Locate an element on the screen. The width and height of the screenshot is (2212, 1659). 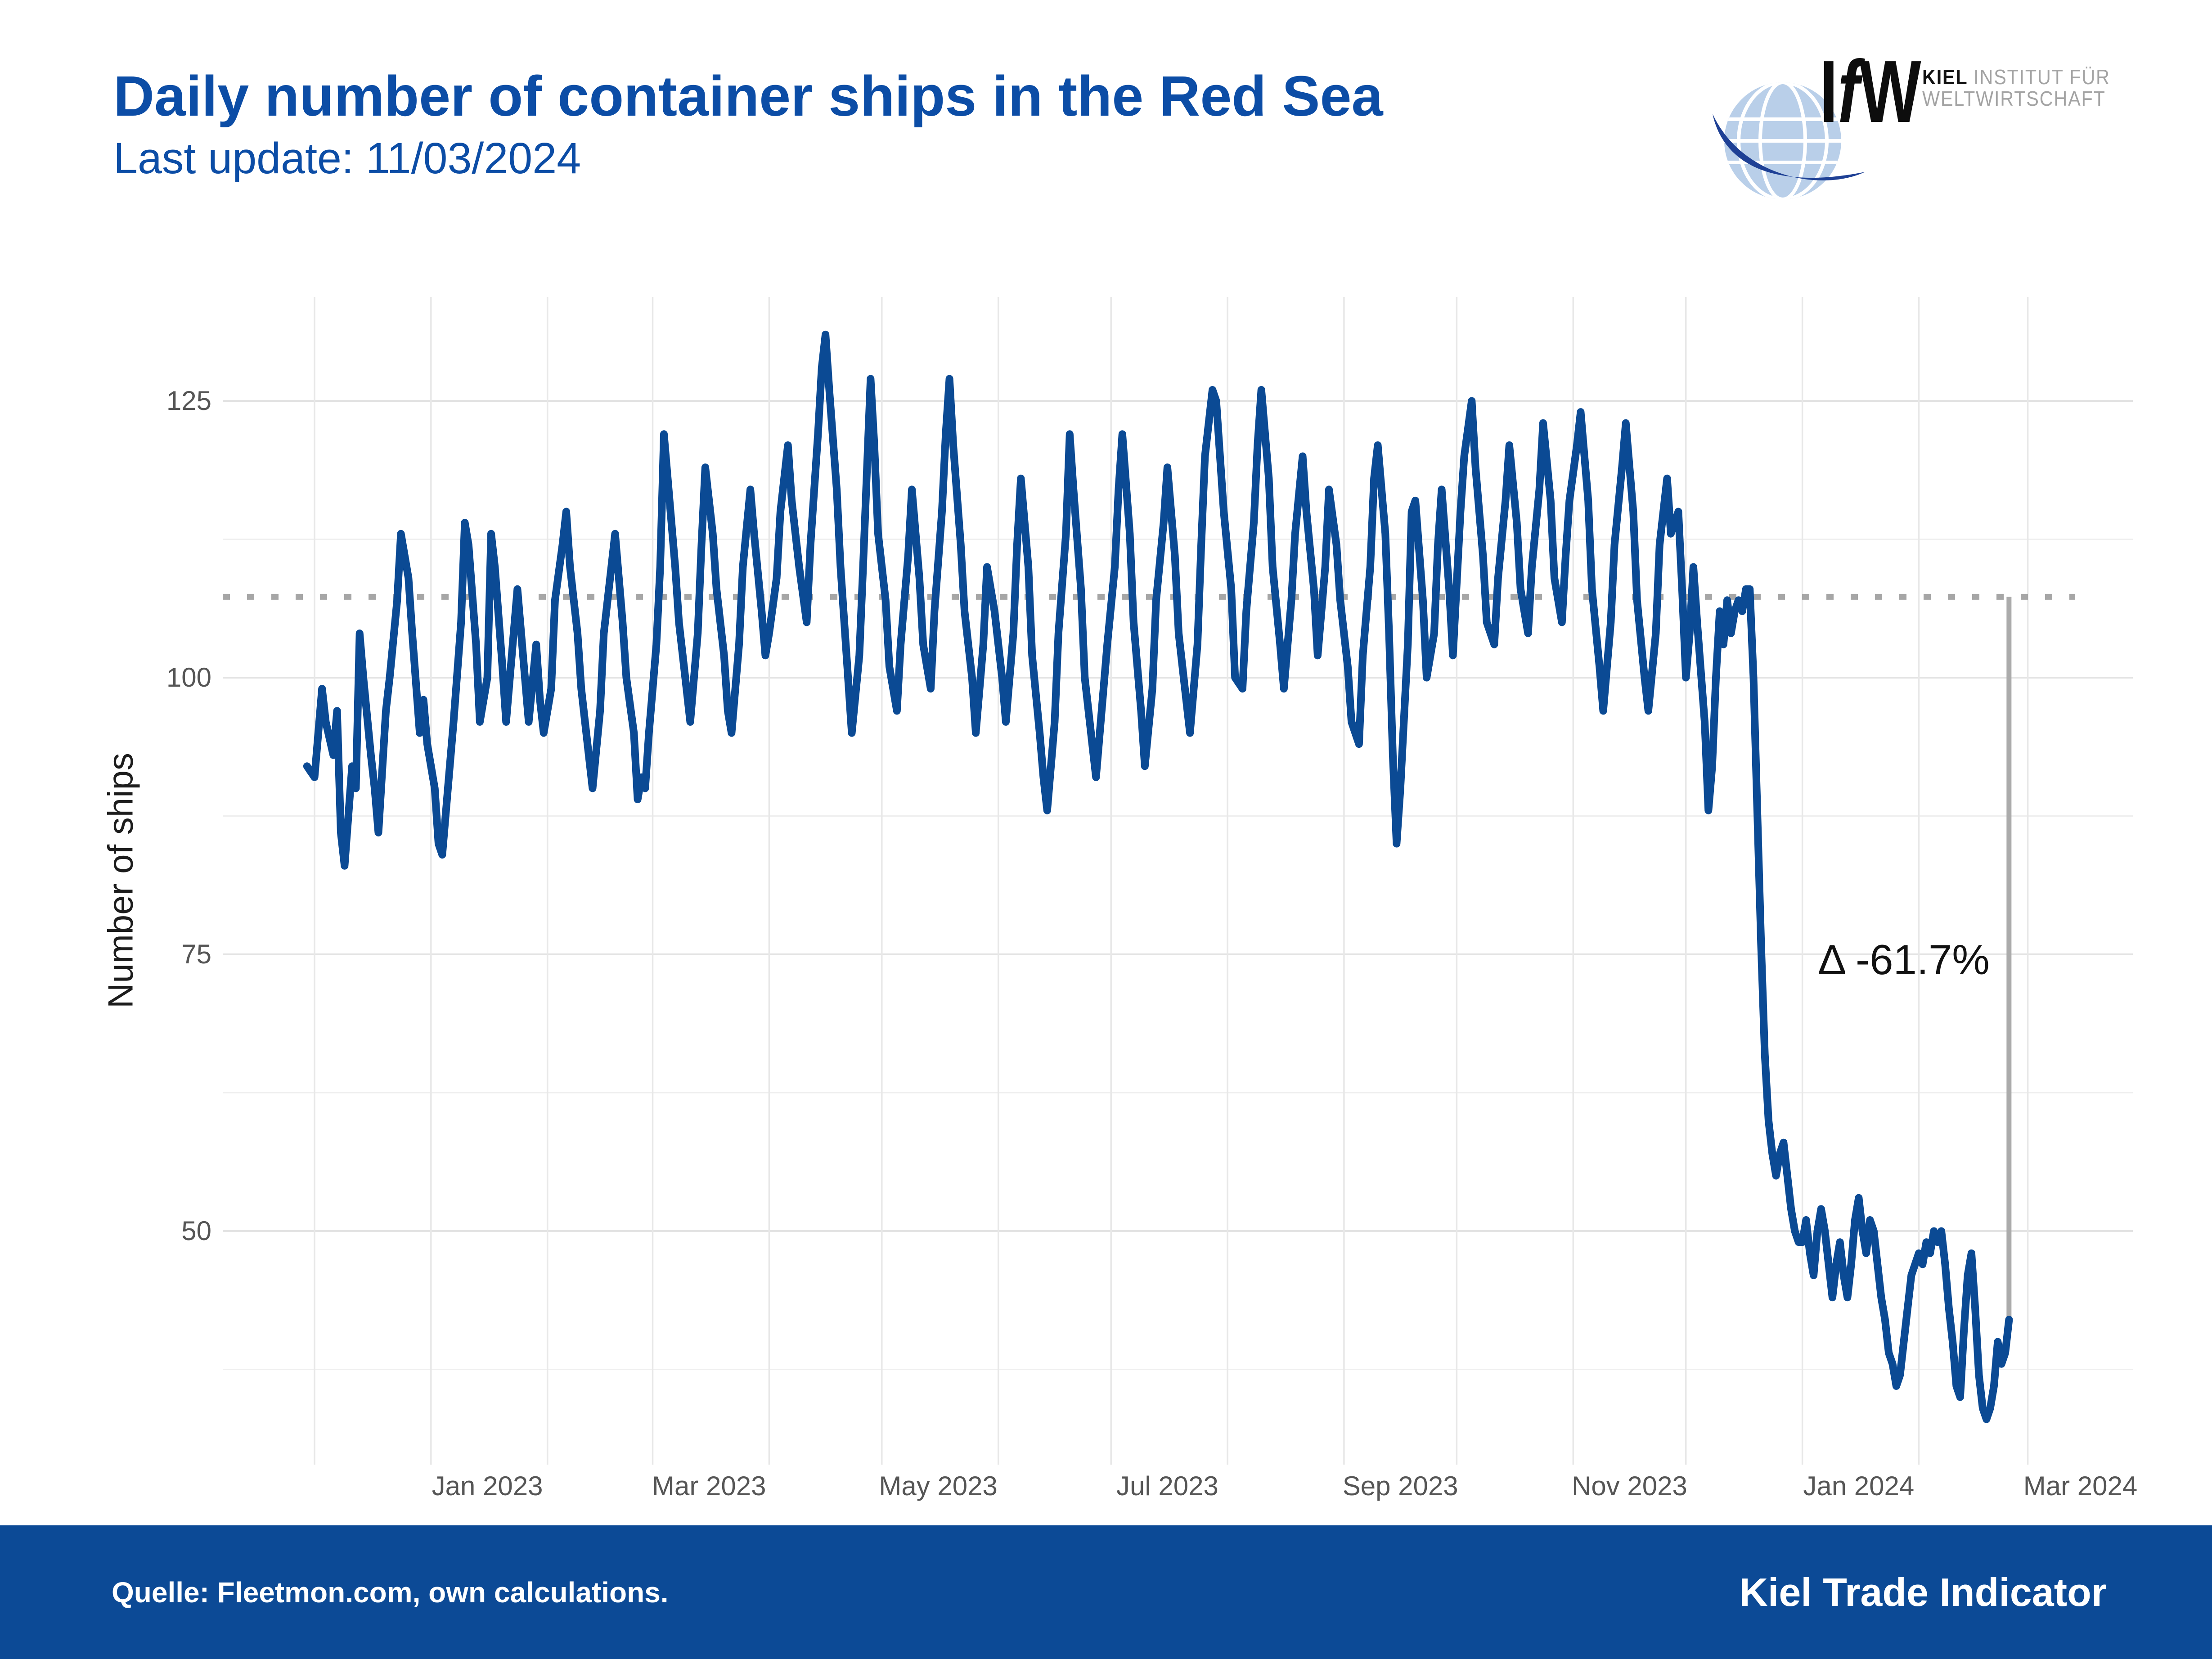
x-tick-label: Sep 2023 is located at coordinates (1400, 1486).